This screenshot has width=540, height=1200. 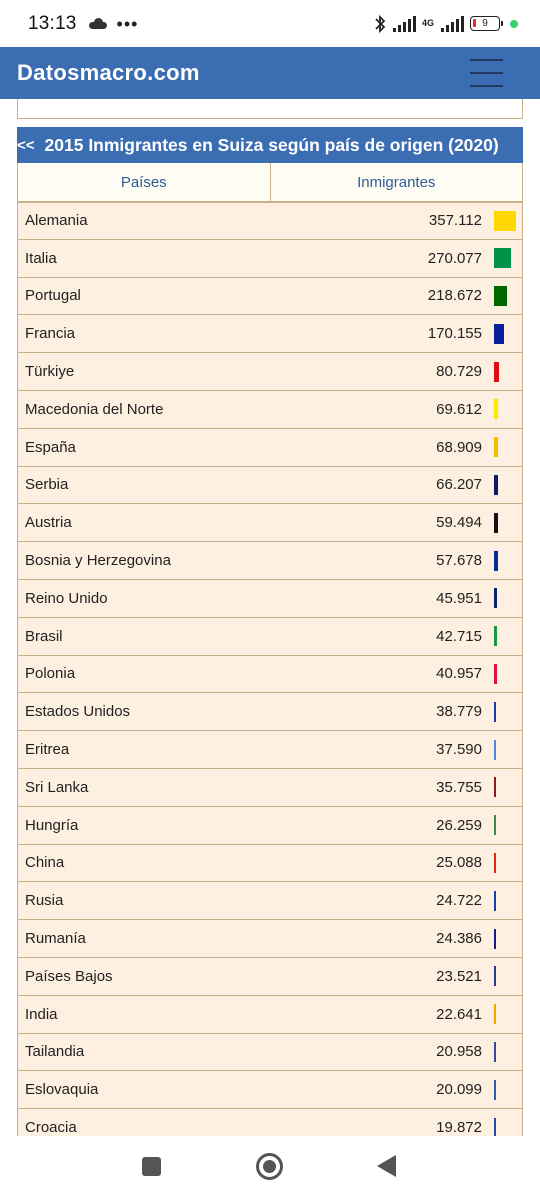 What do you see at coordinates (50, 334) in the screenshot?
I see `country-name: Francia` at bounding box center [50, 334].